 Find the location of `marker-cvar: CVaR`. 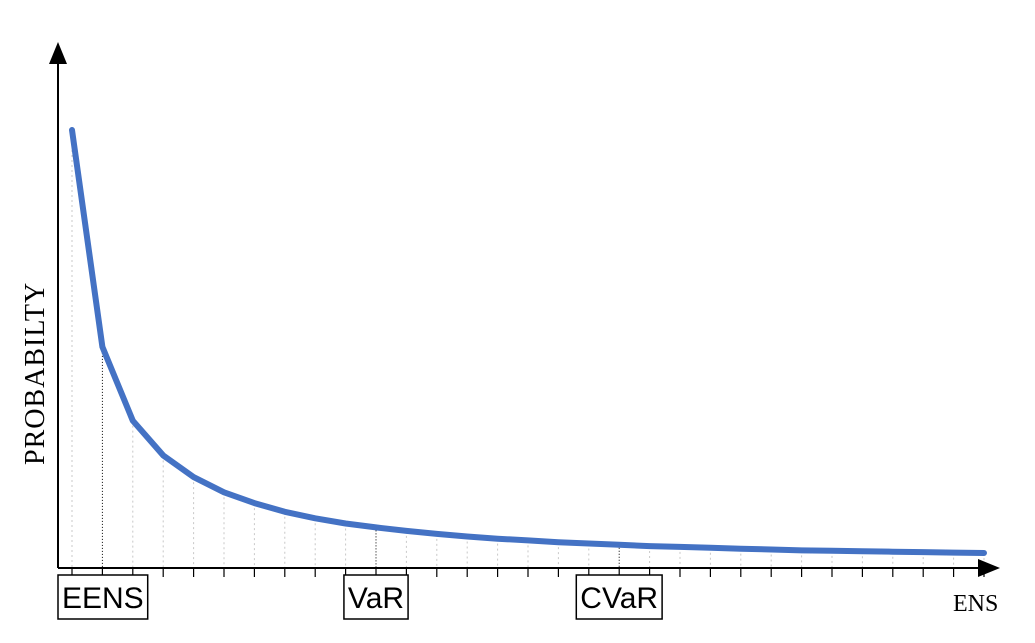

marker-cvar: CVaR is located at coordinates (619, 597).